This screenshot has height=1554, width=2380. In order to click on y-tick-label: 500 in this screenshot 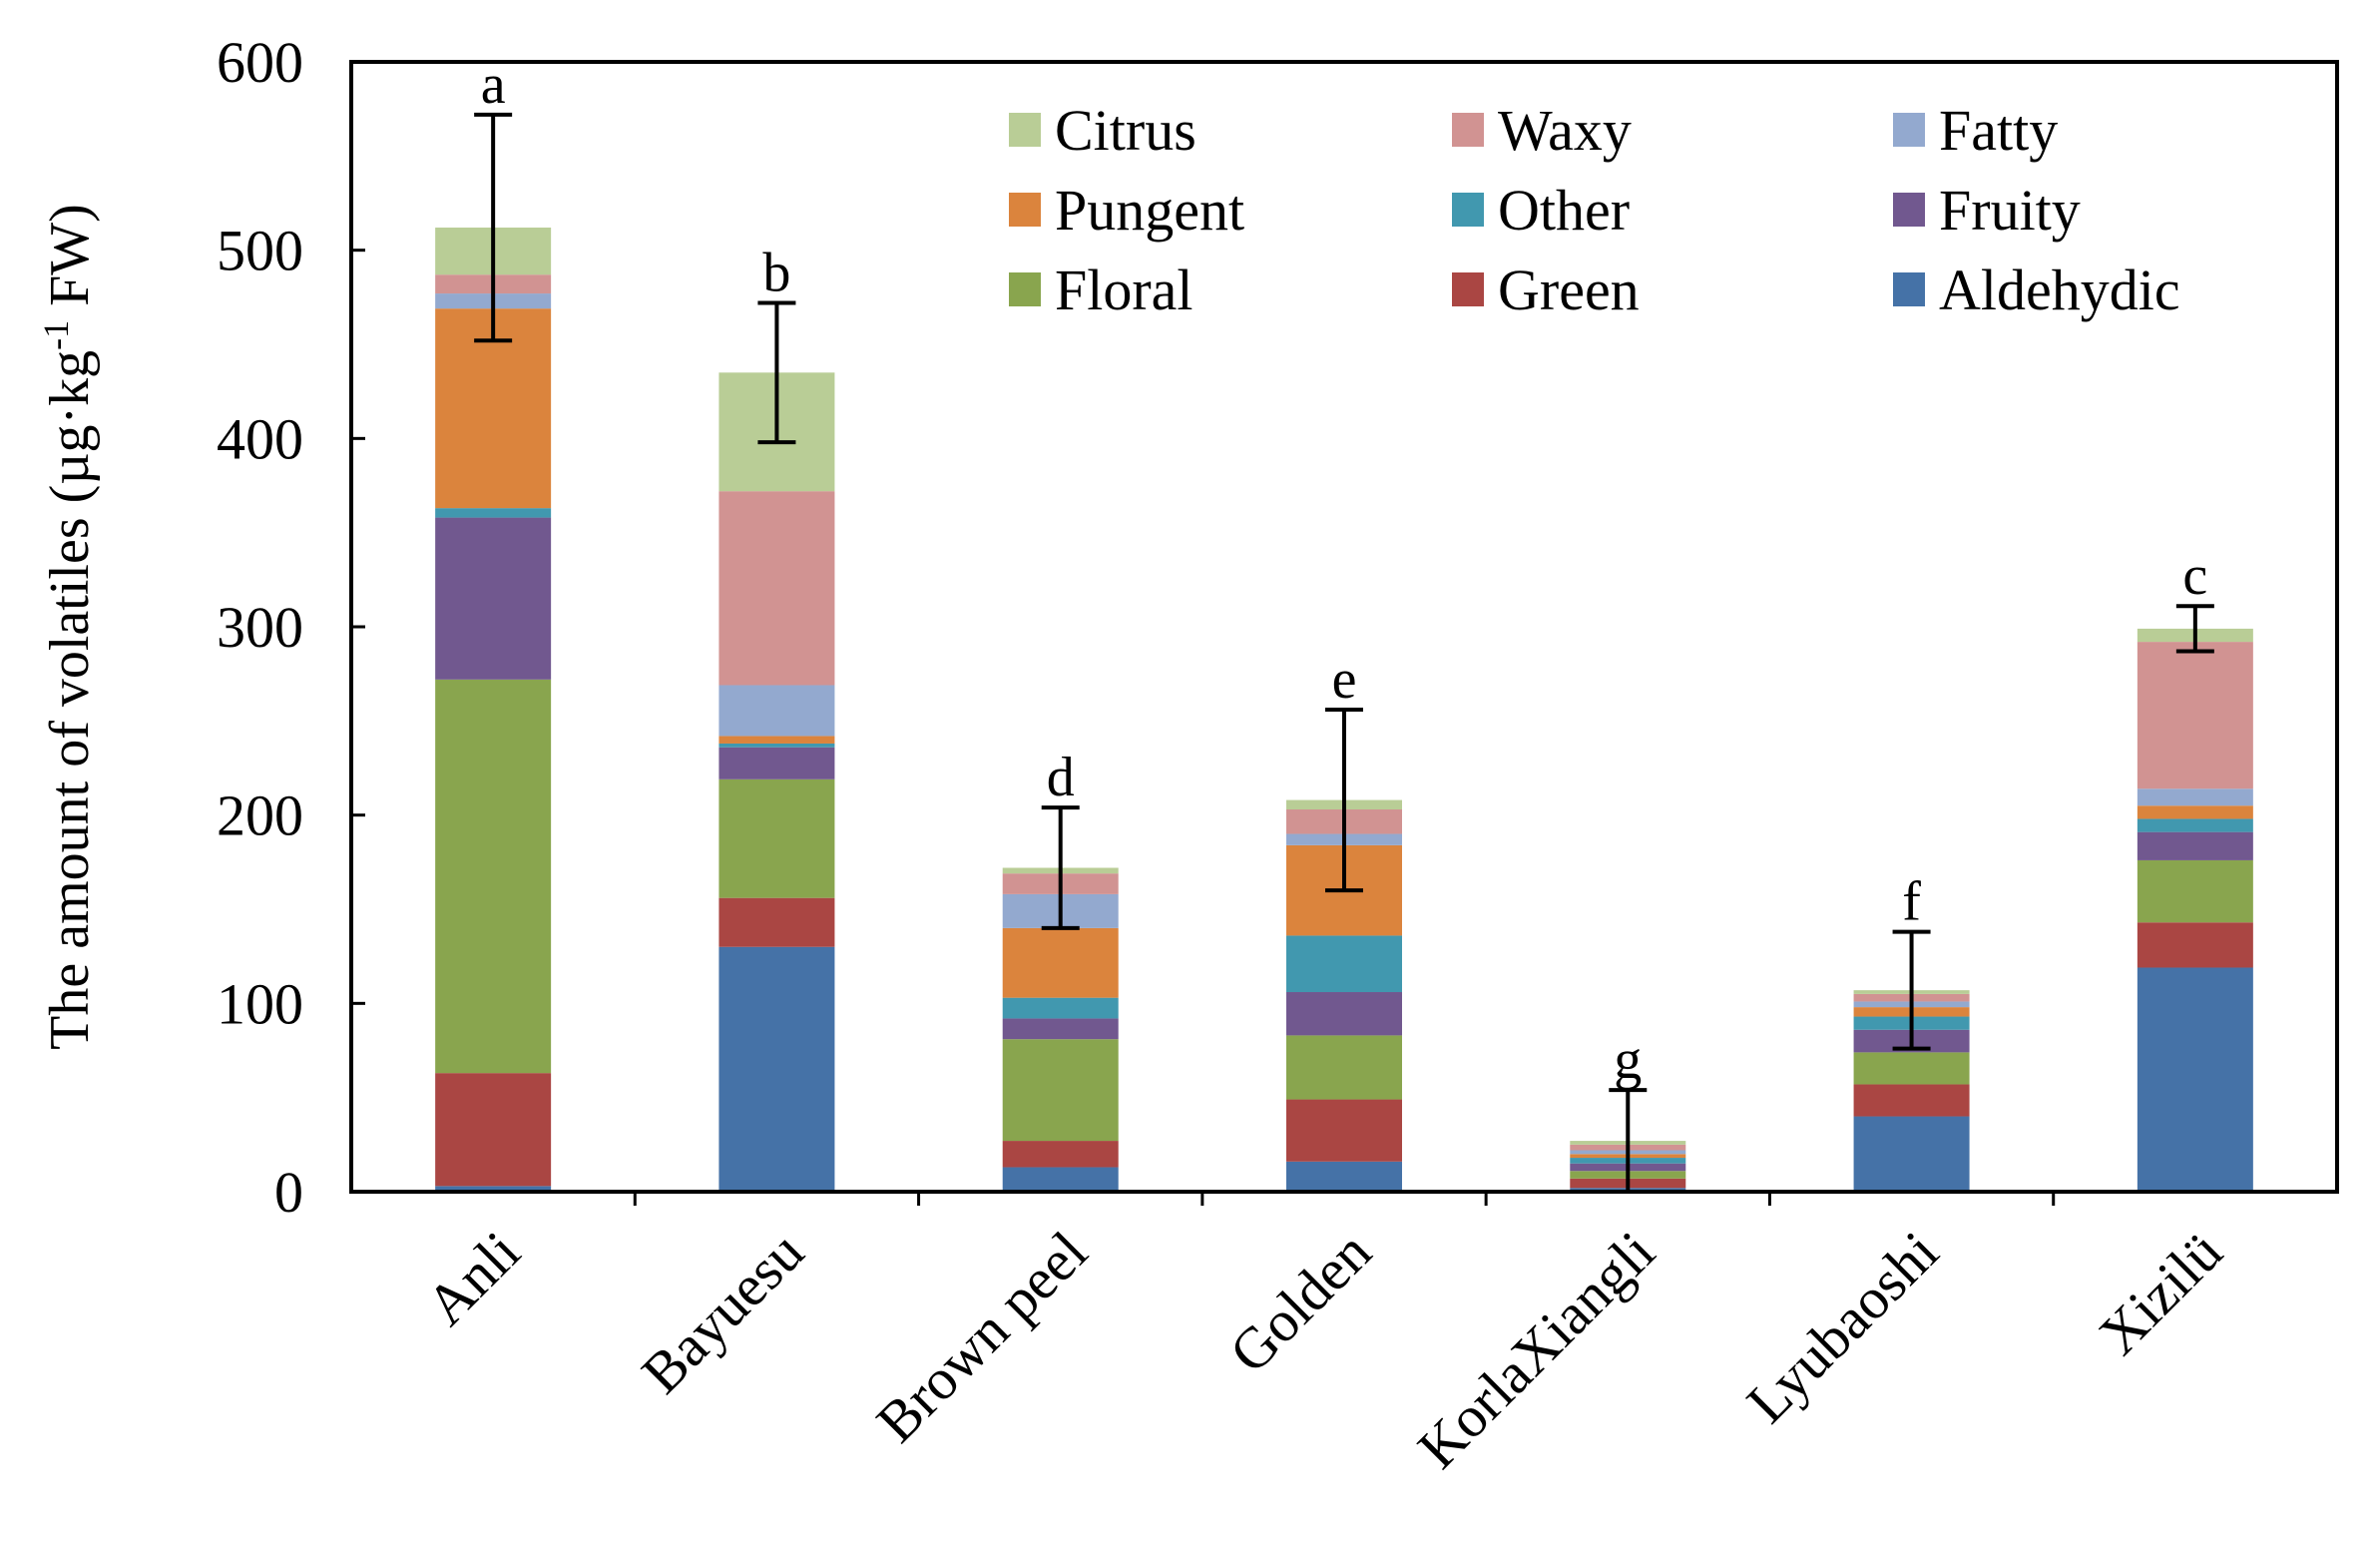, I will do `click(260, 251)`.